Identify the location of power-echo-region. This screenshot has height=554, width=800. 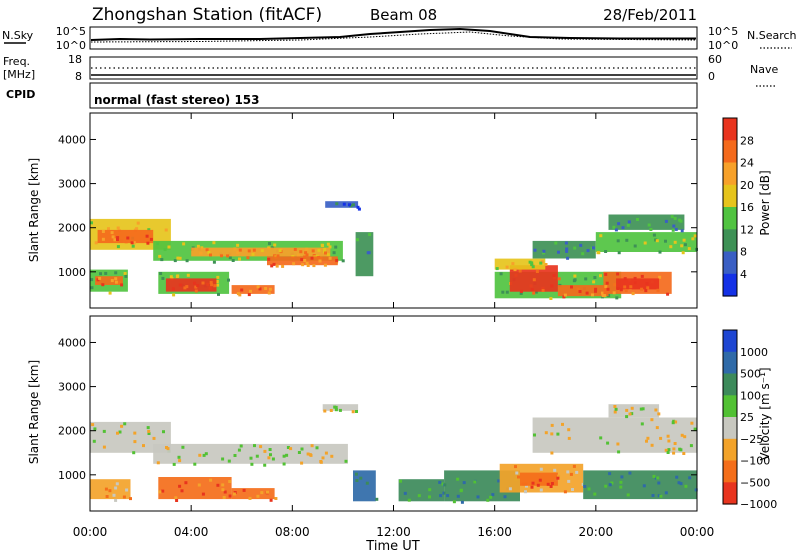
(583, 291).